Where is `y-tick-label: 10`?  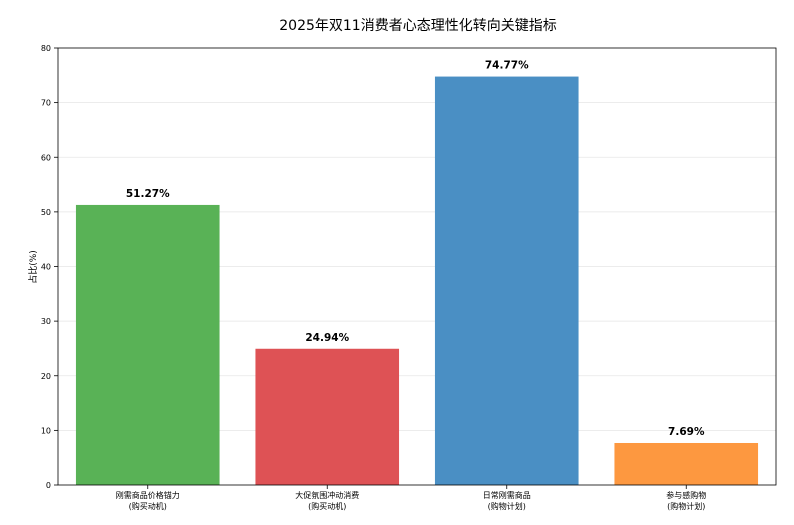 y-tick-label: 10 is located at coordinates (46, 430).